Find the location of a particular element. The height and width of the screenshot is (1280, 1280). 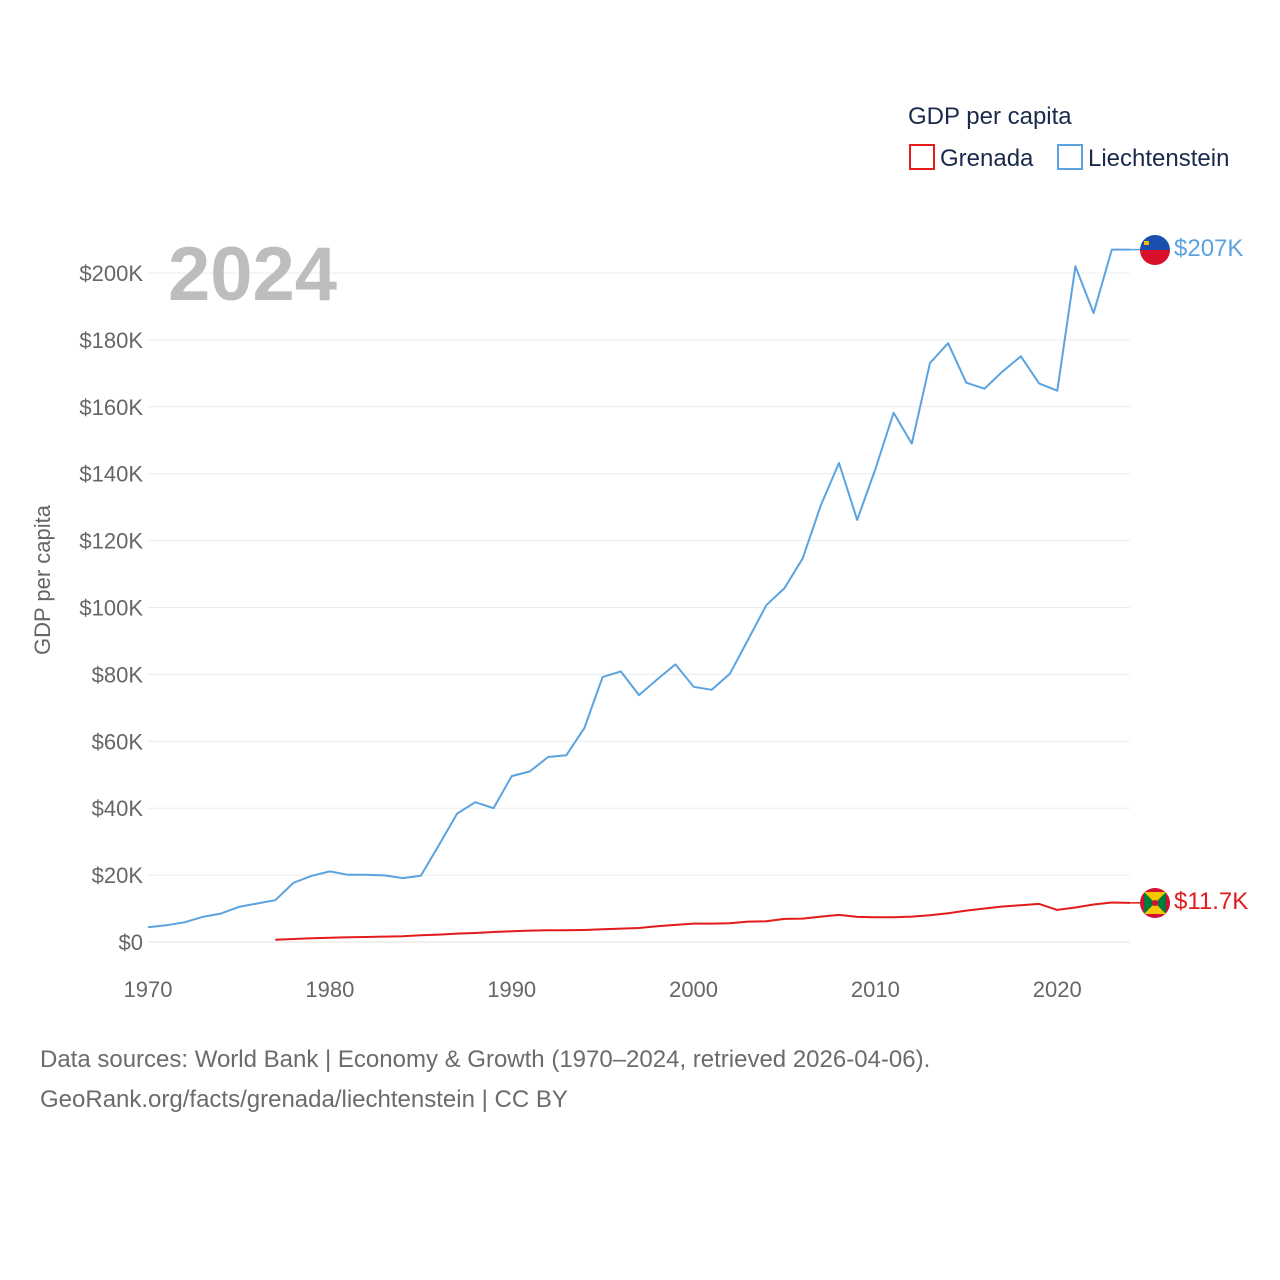

end-value-grenada: $11.7K is located at coordinates (1211, 901).